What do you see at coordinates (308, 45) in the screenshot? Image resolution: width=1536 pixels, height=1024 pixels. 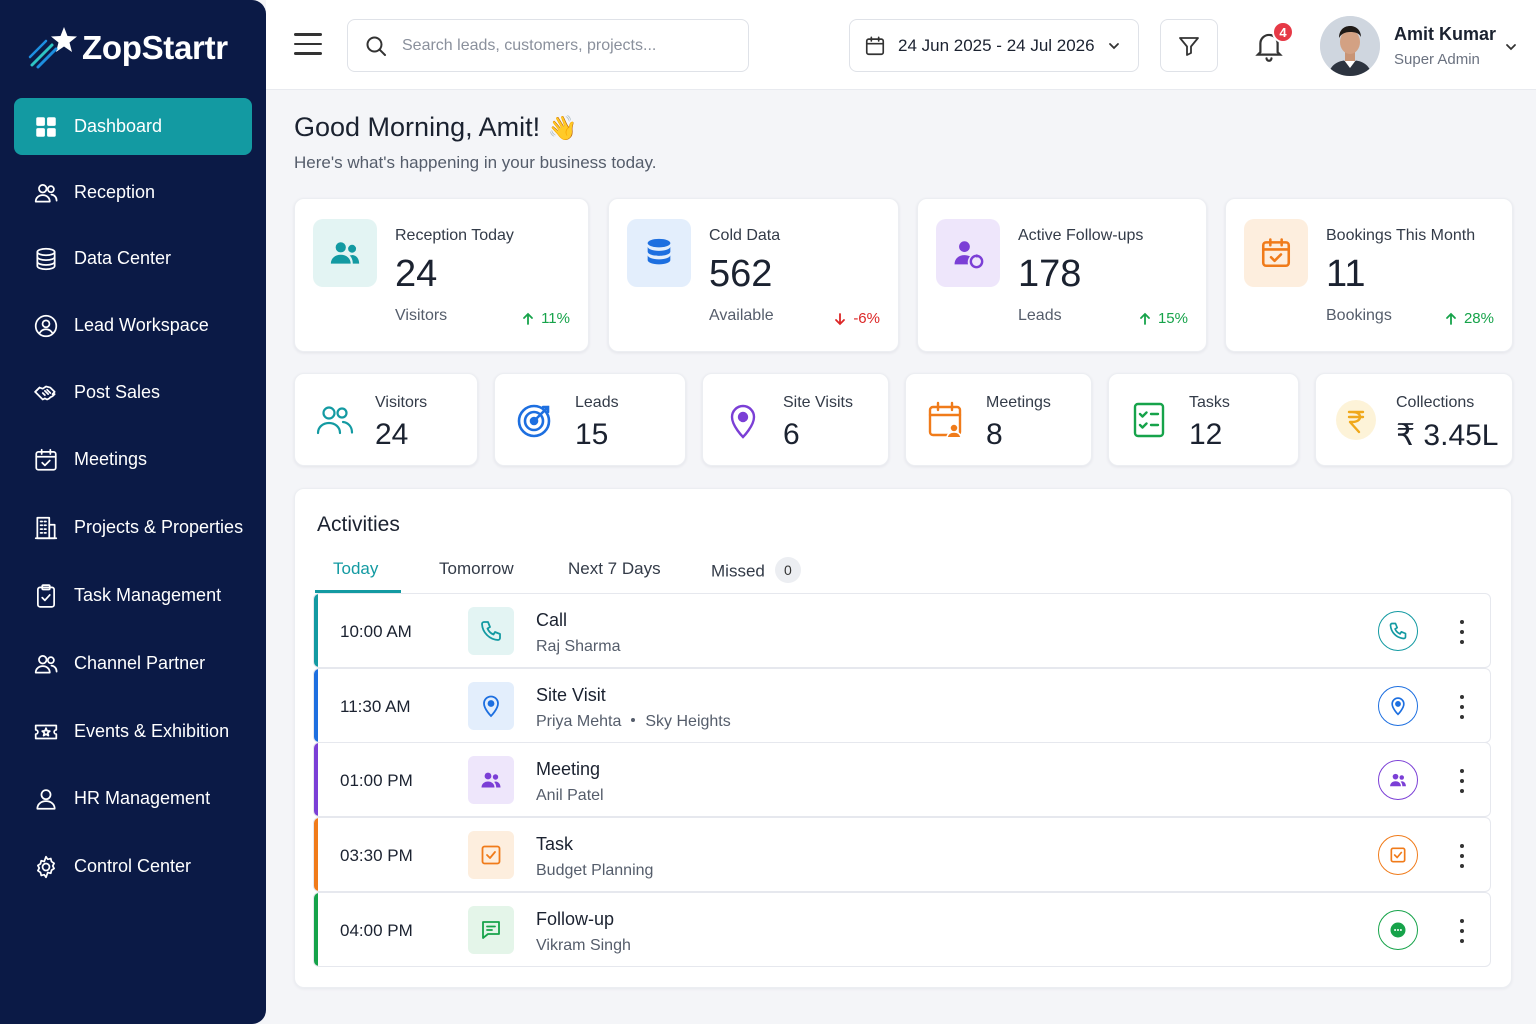 I see `menu-icon` at bounding box center [308, 45].